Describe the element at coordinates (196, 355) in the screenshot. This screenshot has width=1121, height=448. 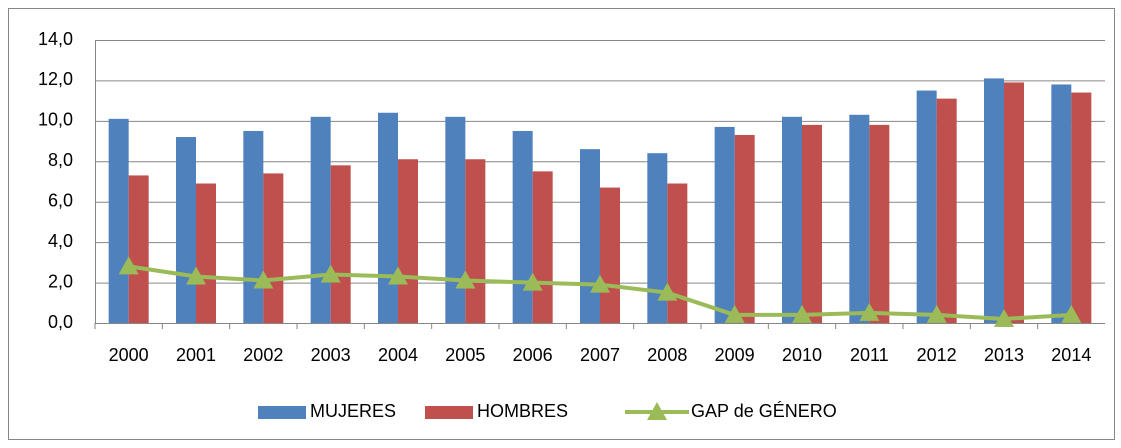
I see `x-tick-label: 2001` at that location.